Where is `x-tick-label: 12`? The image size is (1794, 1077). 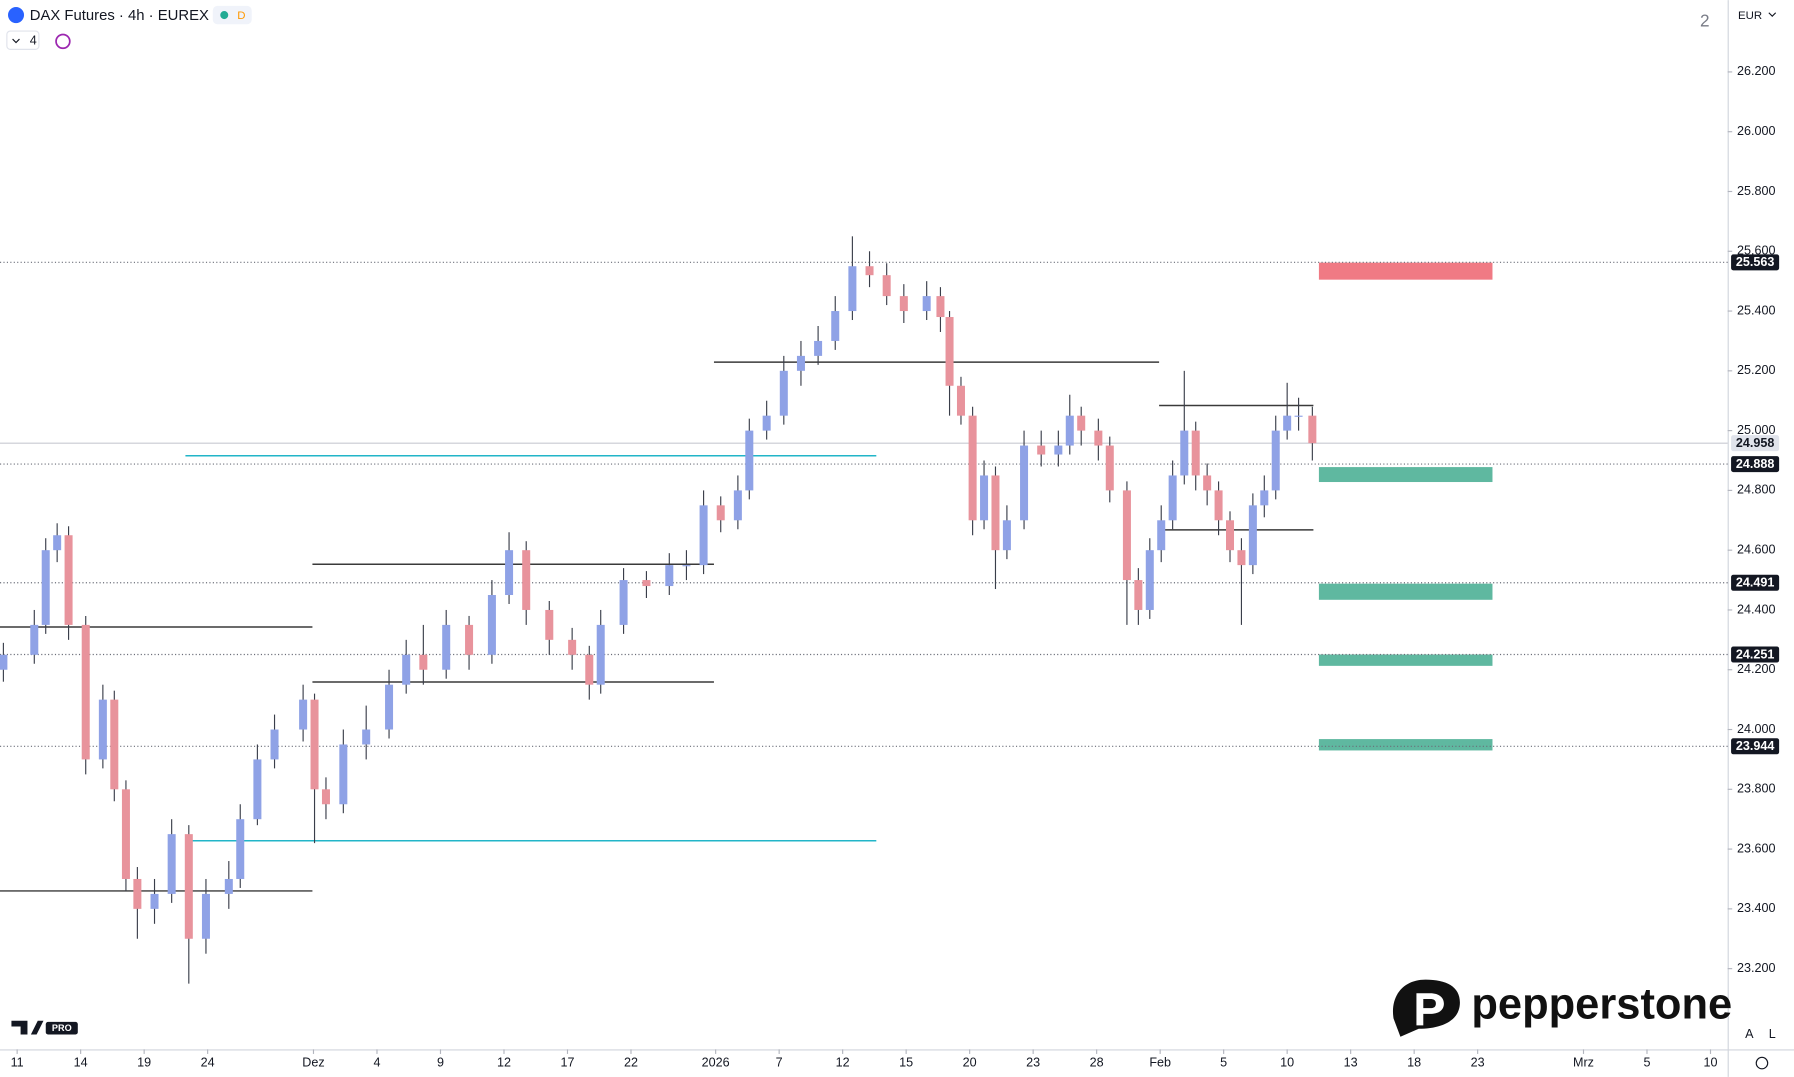
x-tick-label: 12 is located at coordinates (504, 1062).